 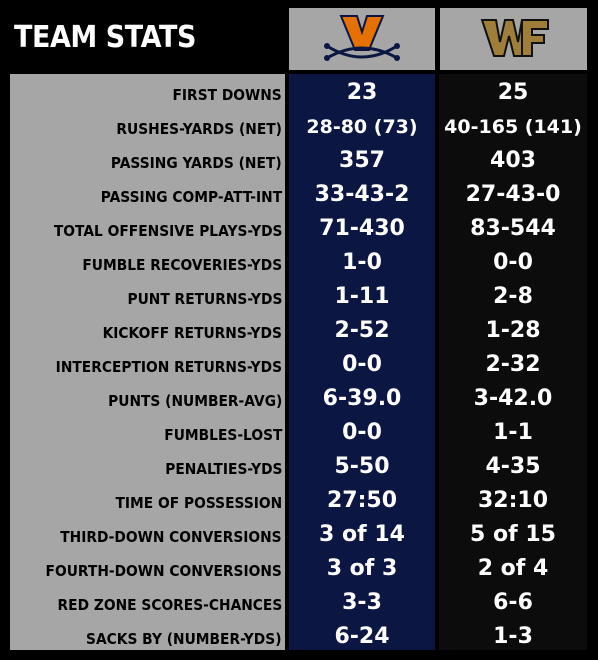 I want to click on stat-row: FIRST DOWNS 23 25, so click(x=299, y=95).